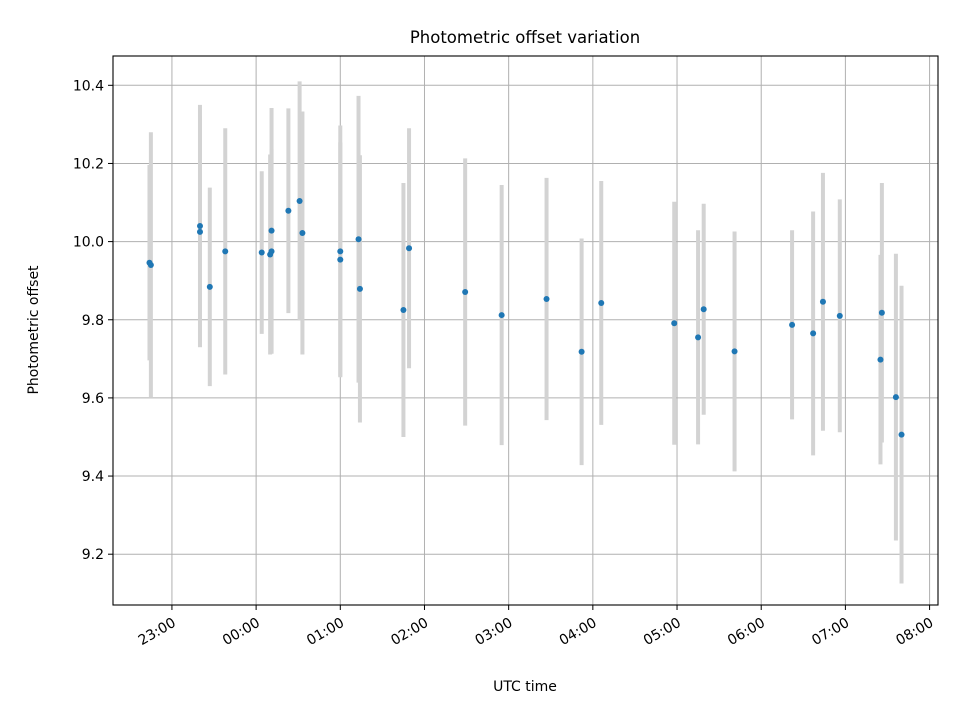 Image resolution: width=960 pixels, height=720 pixels. I want to click on y-axis: 9.2 9.4 9.6 9.8 10.0 10.2 10.4, so click(93, 320).